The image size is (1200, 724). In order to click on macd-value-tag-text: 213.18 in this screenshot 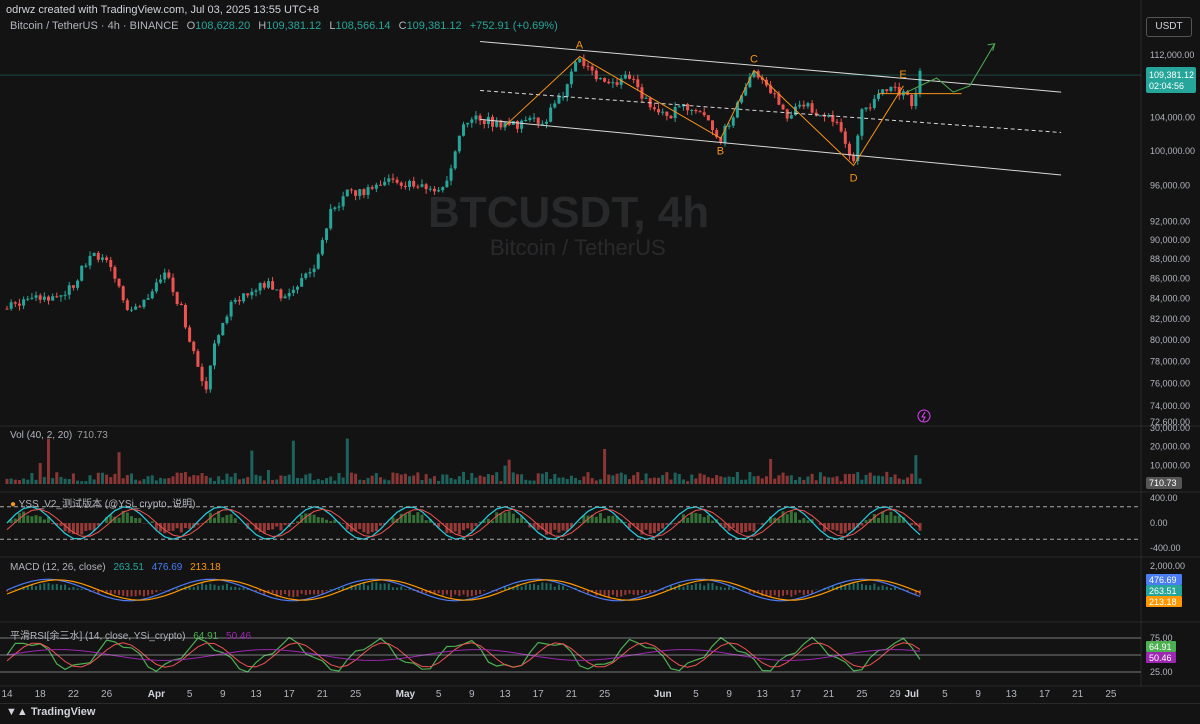, I will do `click(1163, 602)`.